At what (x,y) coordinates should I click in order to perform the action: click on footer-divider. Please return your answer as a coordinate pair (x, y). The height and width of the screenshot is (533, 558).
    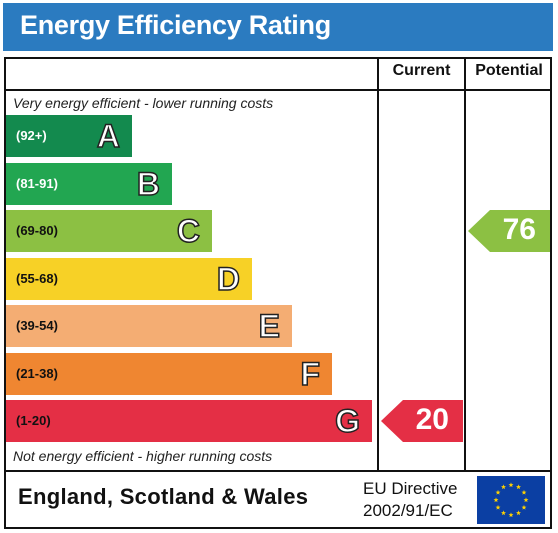
    Looking at the image, I should click on (278, 471).